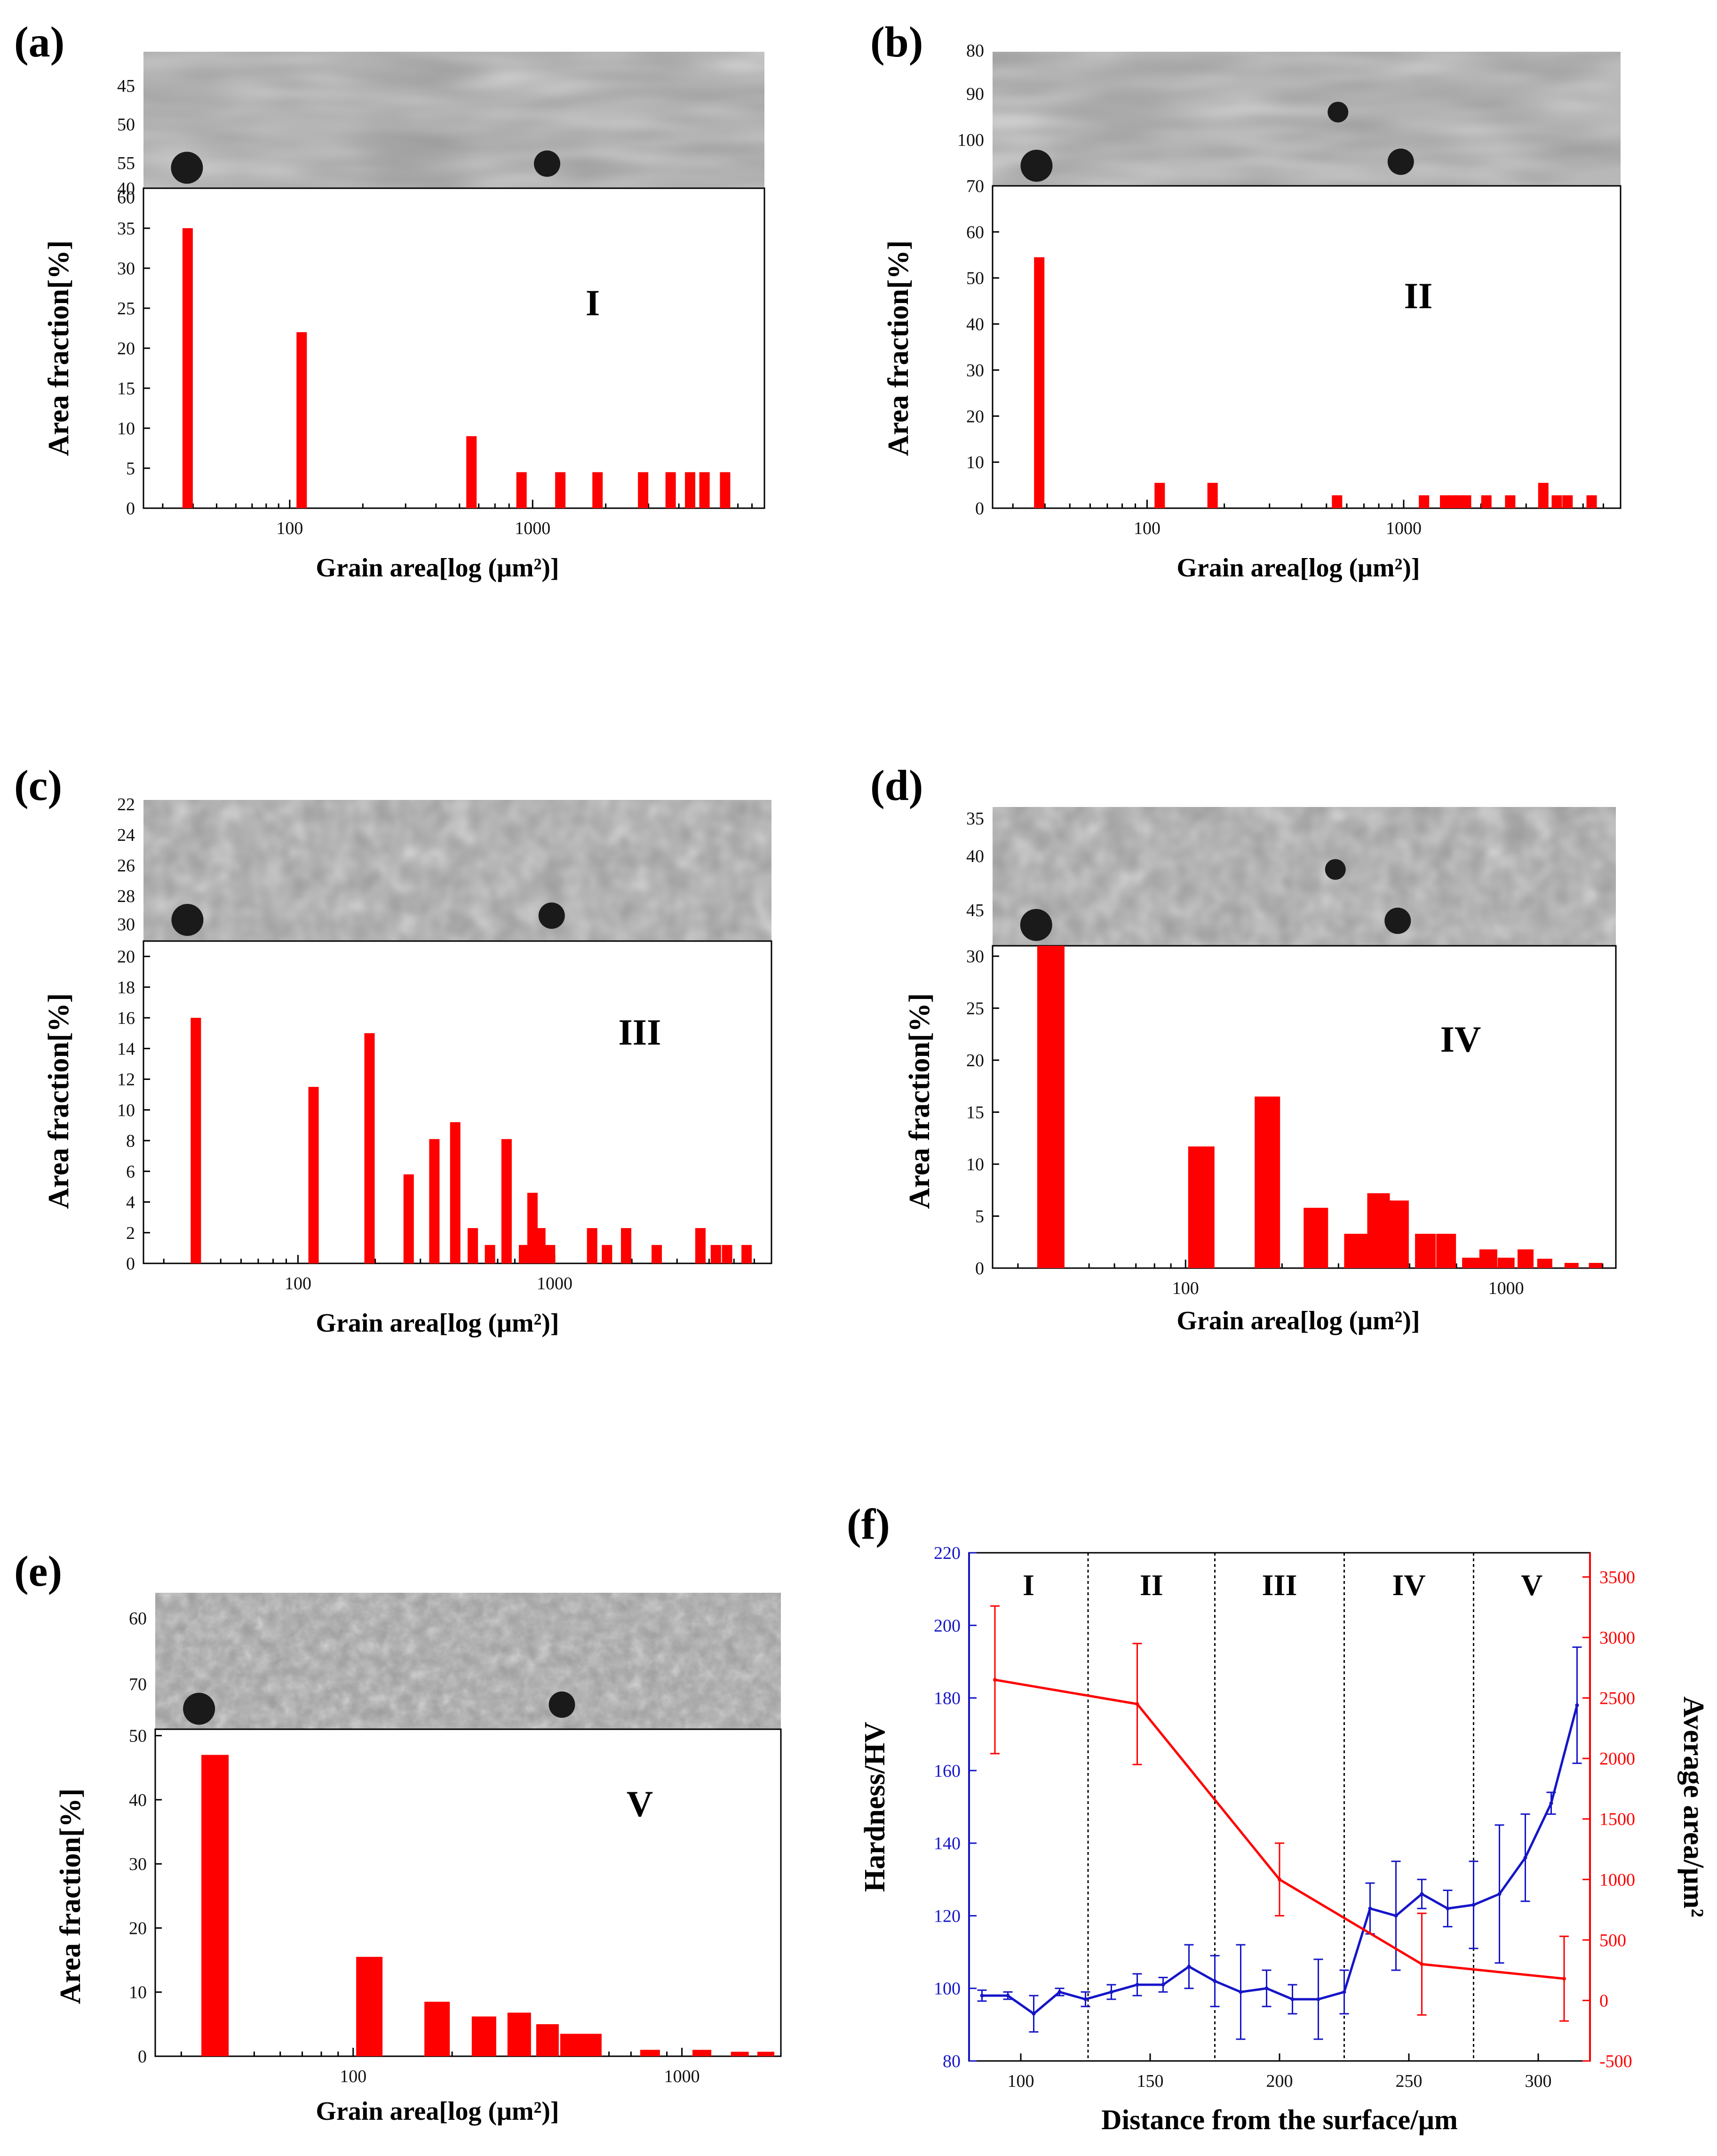 The image size is (1717, 2156). I want to click on zone-label: V, so click(1531, 1585).